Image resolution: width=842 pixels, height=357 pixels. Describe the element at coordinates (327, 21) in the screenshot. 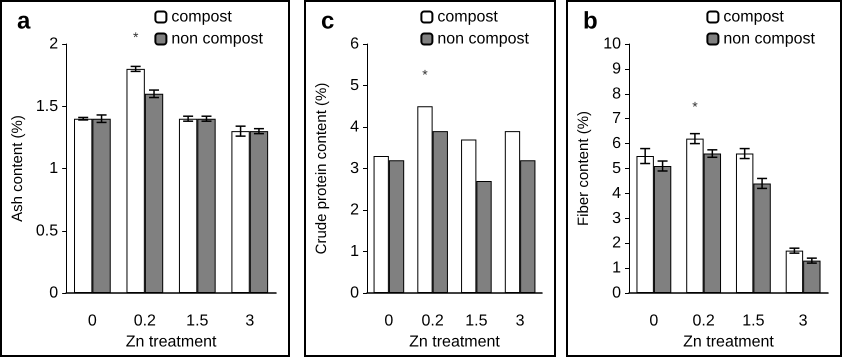

I see `chart-title: c` at that location.